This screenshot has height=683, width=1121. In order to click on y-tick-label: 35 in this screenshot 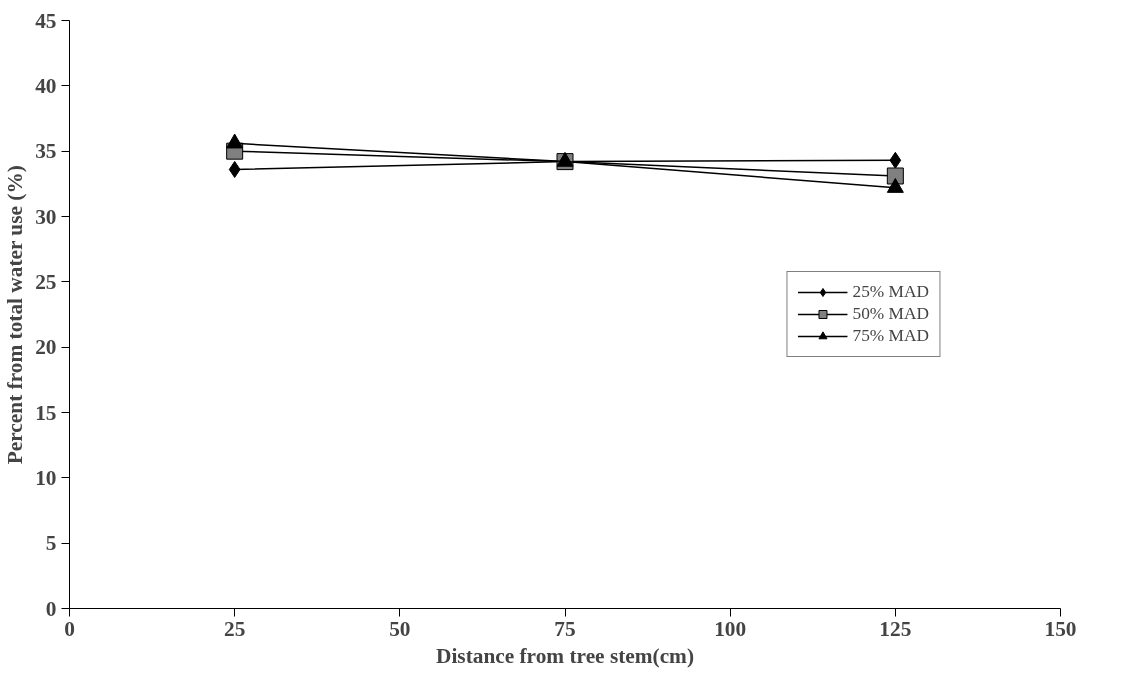, I will do `click(46, 151)`.